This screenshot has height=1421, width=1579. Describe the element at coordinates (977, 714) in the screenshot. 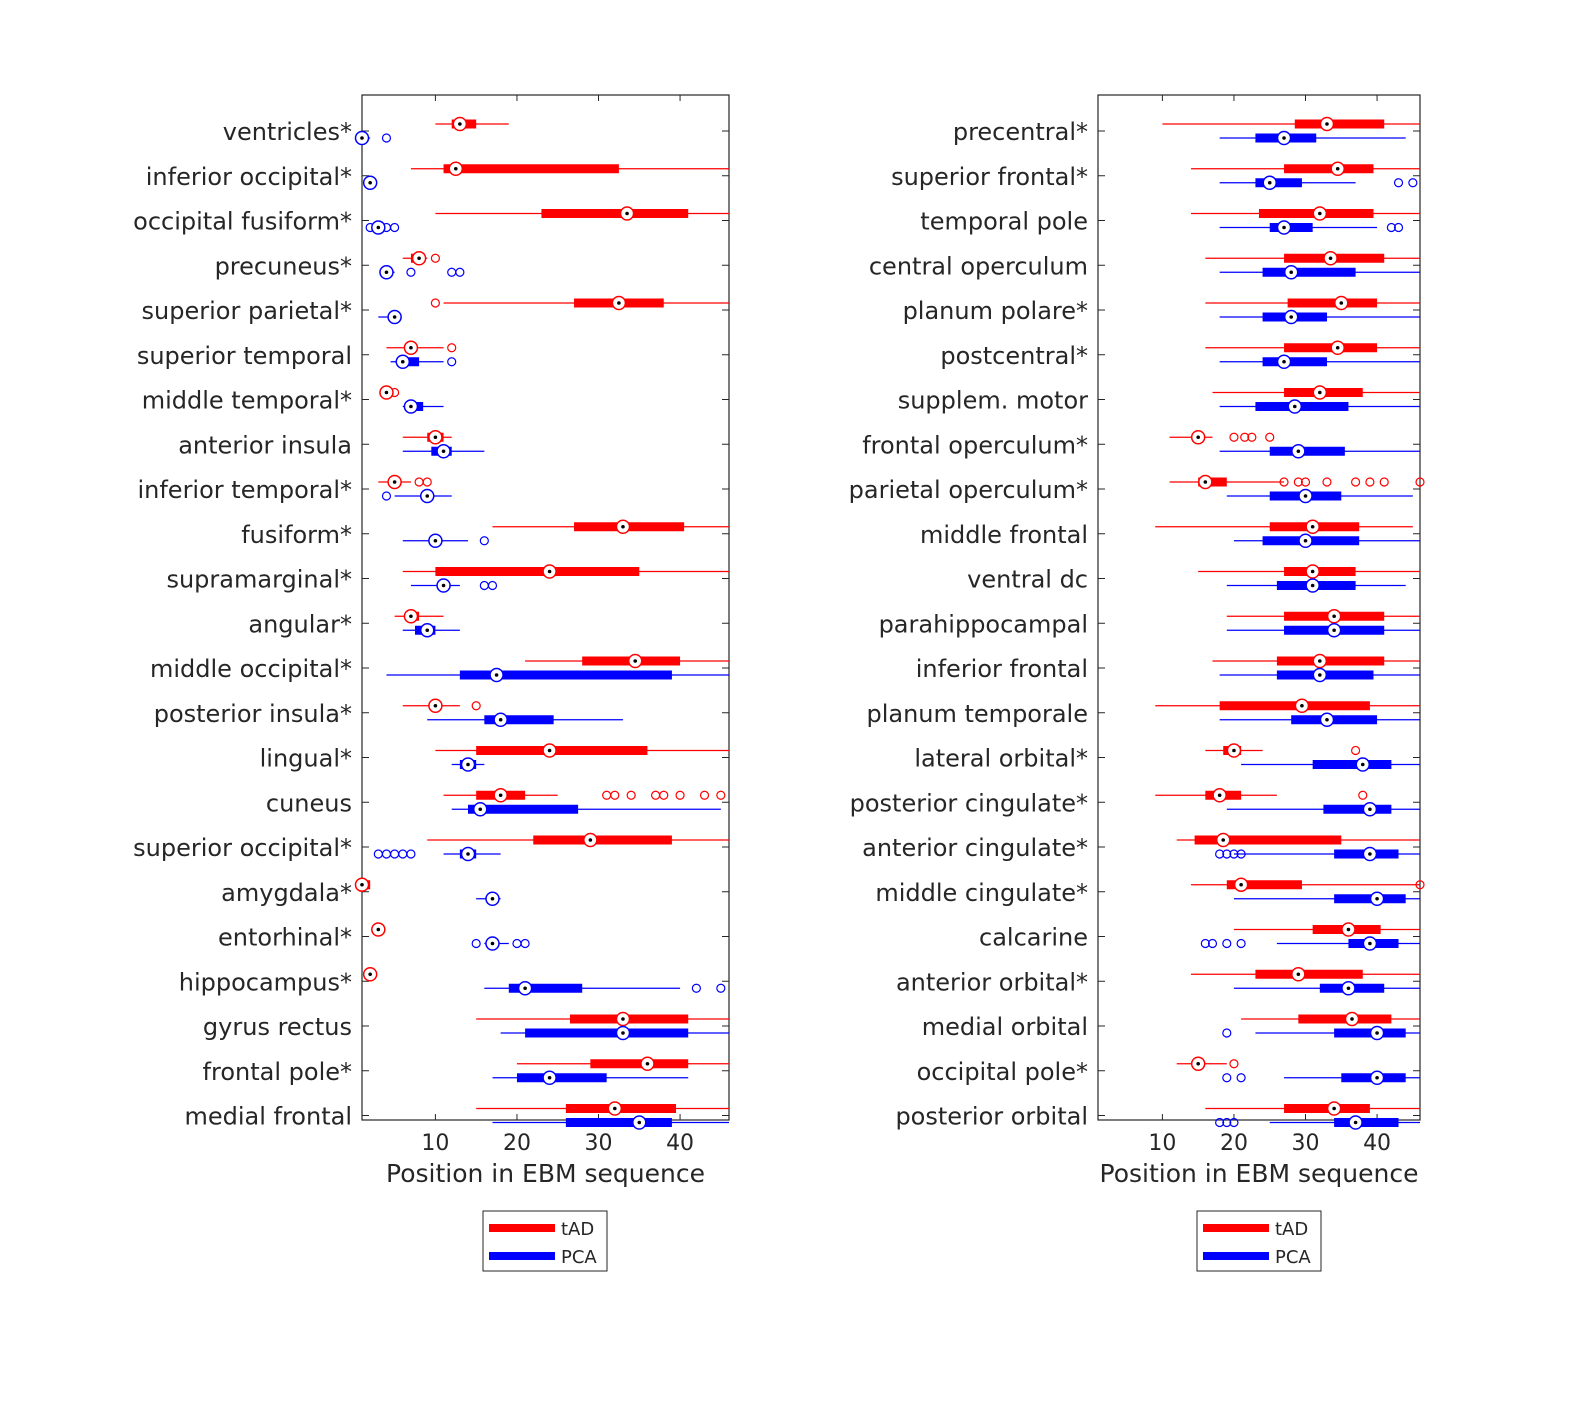

I see `region-label: planum temporale` at that location.